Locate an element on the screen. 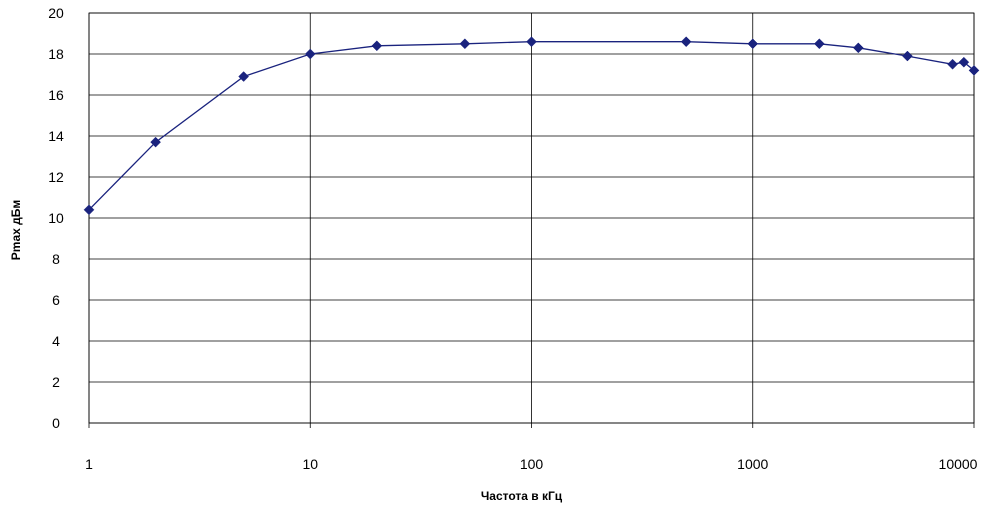  y-tick-label: 10 is located at coordinates (56, 218).